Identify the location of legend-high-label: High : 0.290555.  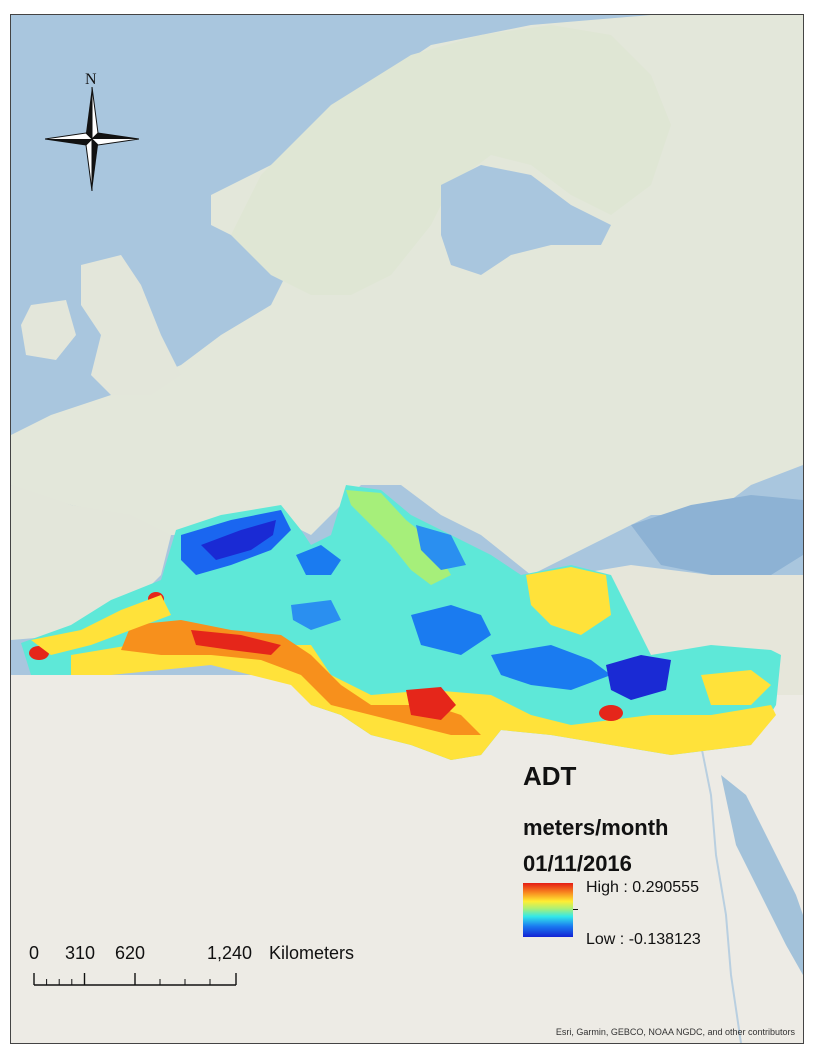
(642, 887).